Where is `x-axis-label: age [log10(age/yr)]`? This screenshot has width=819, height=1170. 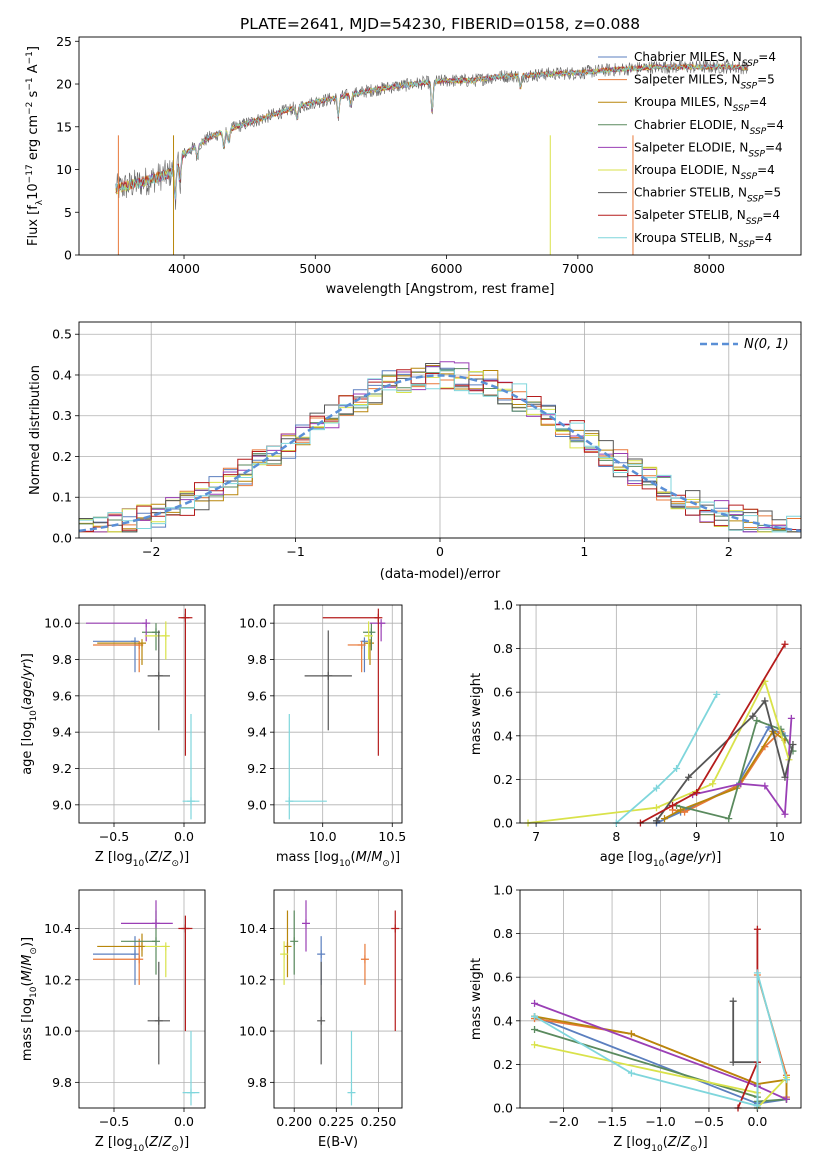
x-axis-label: age [log10(age/yr)] is located at coordinates (661, 859).